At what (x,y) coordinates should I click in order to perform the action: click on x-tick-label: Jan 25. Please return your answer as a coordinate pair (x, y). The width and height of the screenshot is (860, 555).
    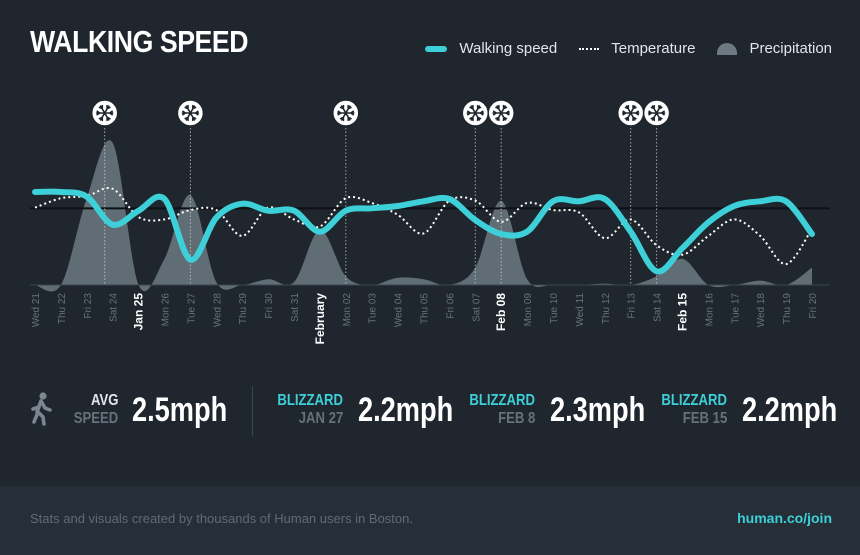
    Looking at the image, I should click on (139, 312).